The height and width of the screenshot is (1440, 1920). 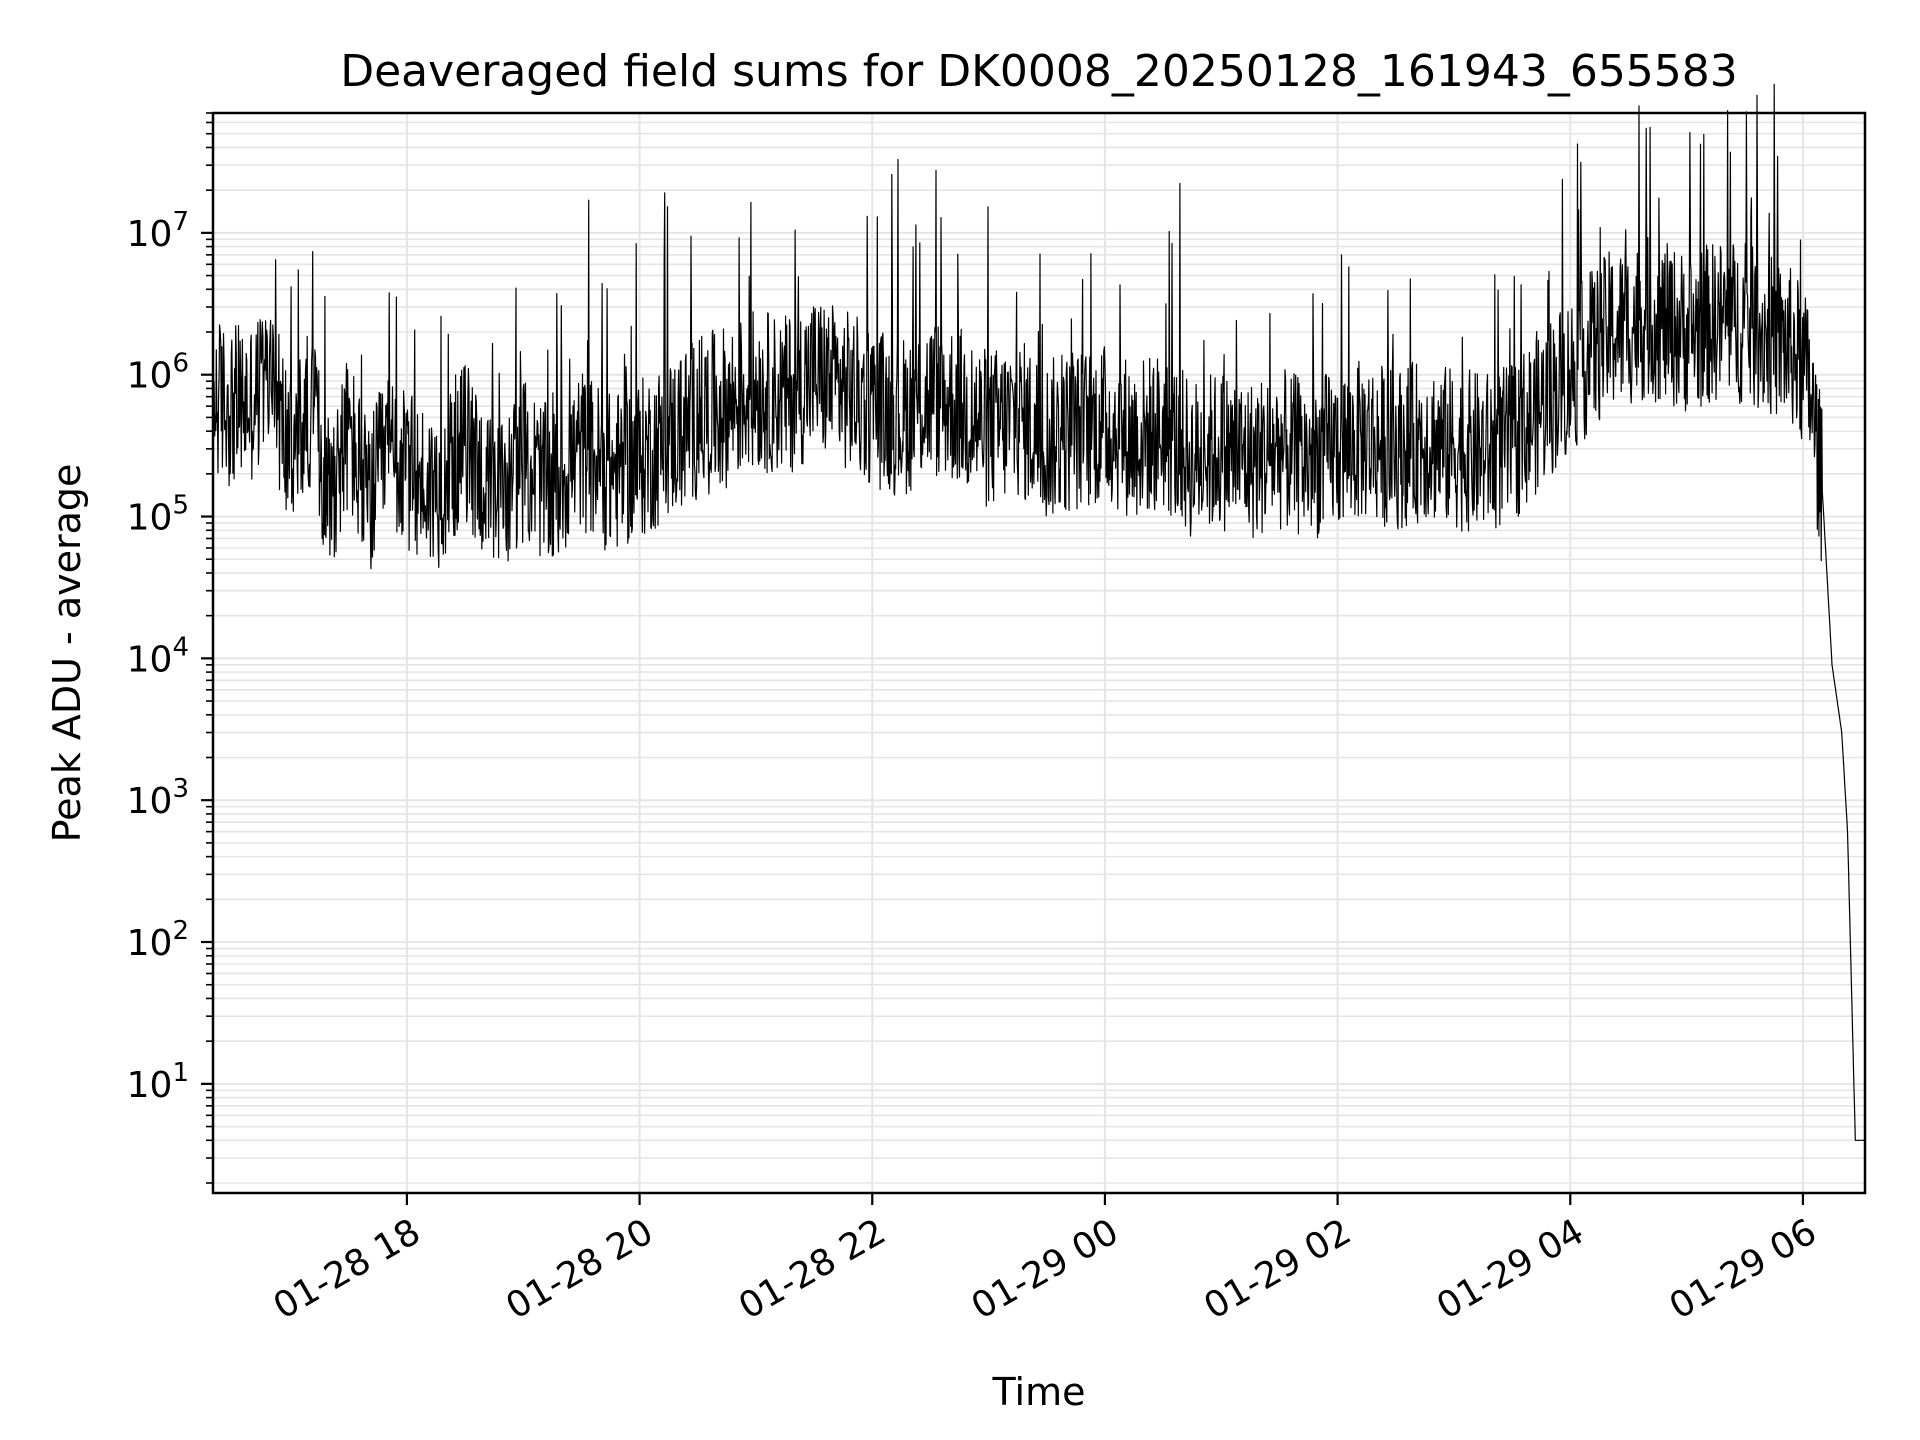 What do you see at coordinates (158, 1082) in the screenshot?
I see `y-tick-label: 10¹` at bounding box center [158, 1082].